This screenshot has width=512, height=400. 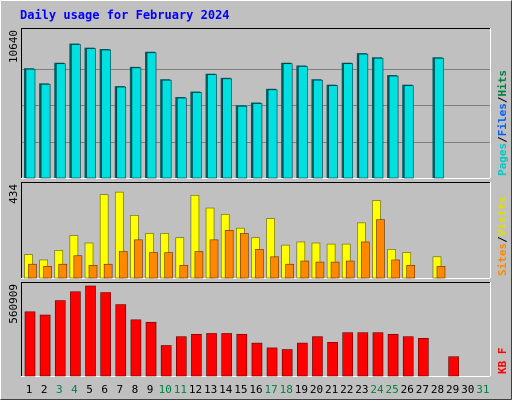 What do you see at coordinates (13, 46) in the screenshot?
I see `hits-files-max-label: 10640` at bounding box center [13, 46].